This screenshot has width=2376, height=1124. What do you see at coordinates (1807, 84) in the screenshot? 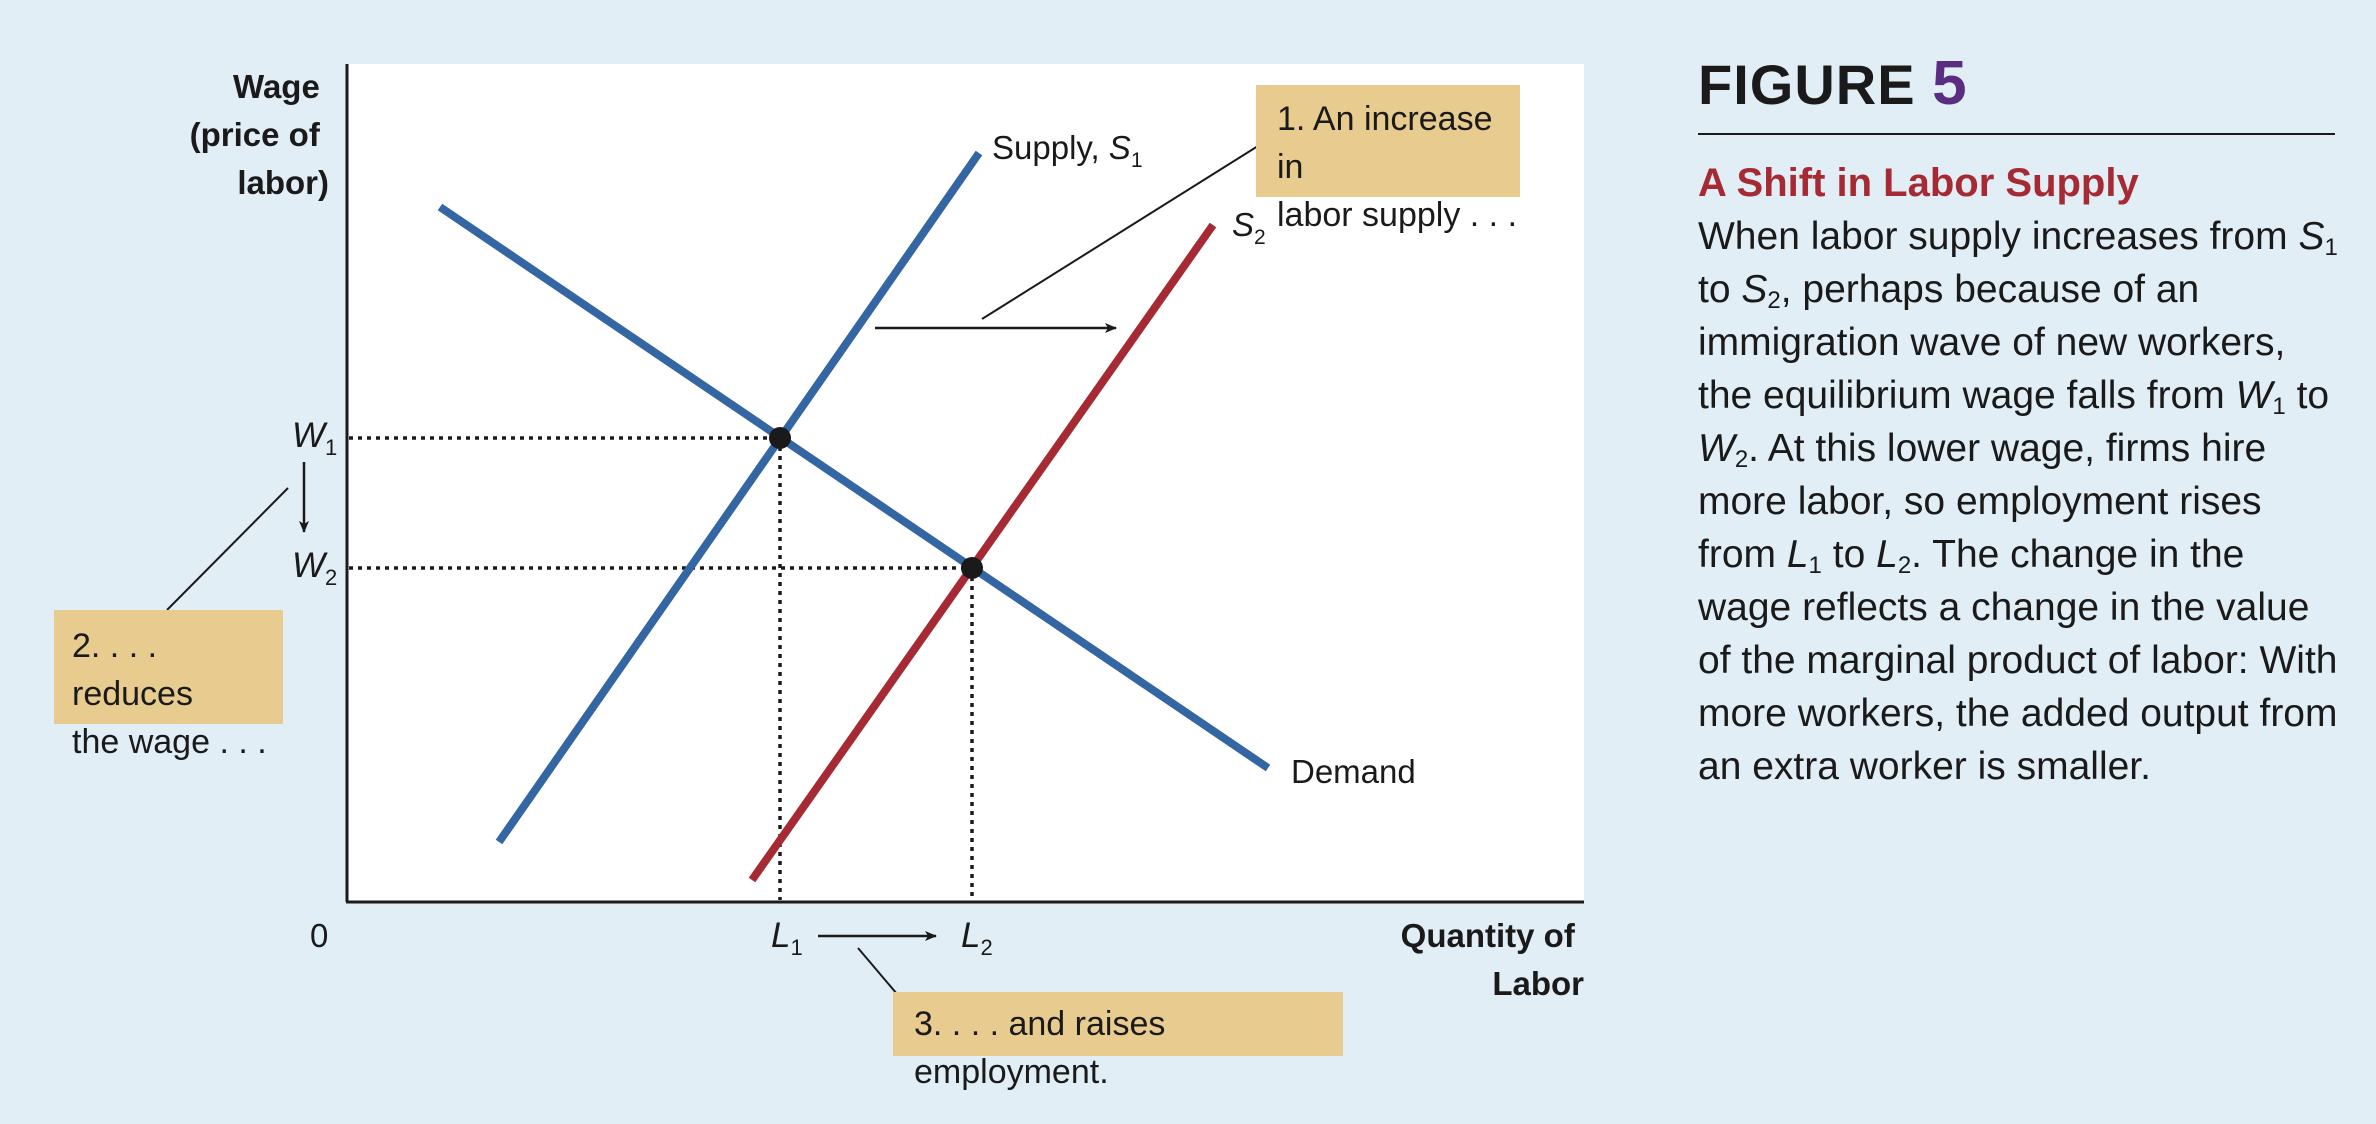
I see `figure-label: FIGURE` at bounding box center [1807, 84].